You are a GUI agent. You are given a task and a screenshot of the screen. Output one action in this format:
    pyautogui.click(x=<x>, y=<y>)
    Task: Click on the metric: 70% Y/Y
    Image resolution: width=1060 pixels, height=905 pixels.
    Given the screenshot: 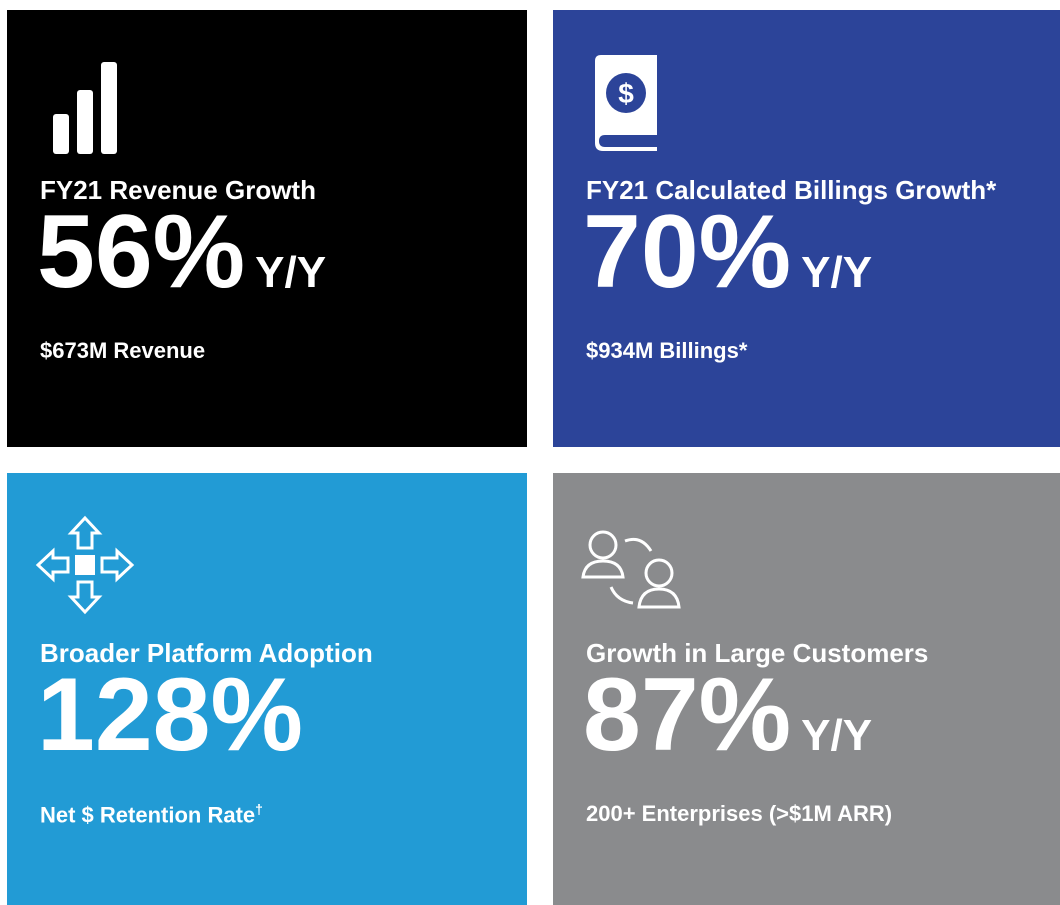 What is the action you would take?
    pyautogui.click(x=727, y=252)
    